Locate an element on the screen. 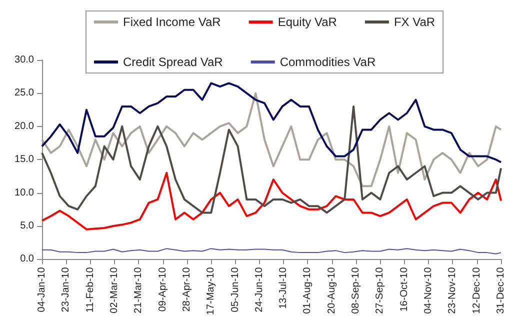 Image resolution: width=517 pixels, height=326 pixels. y-tick-label: 10.0 is located at coordinates (24, 192).